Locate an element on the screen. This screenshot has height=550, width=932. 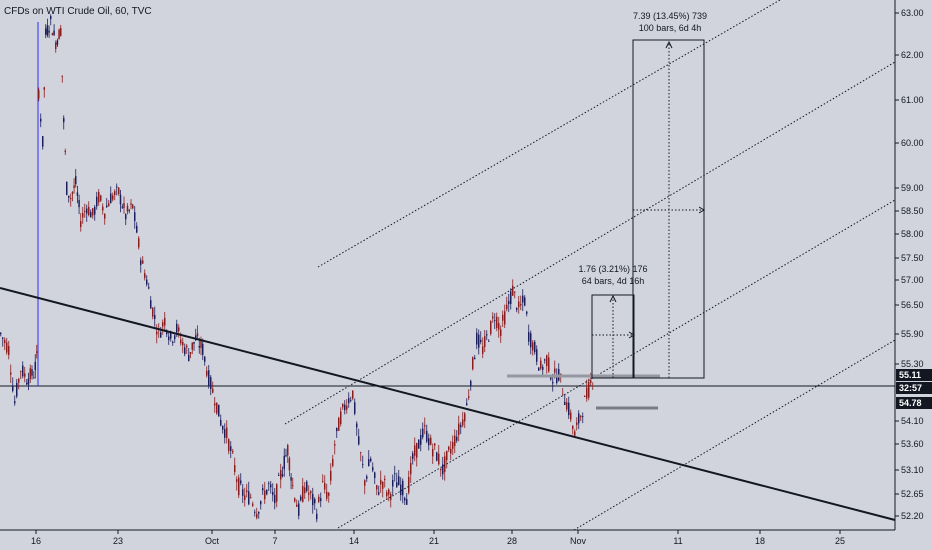
y-tick-label: 59.00 is located at coordinates (912, 188).